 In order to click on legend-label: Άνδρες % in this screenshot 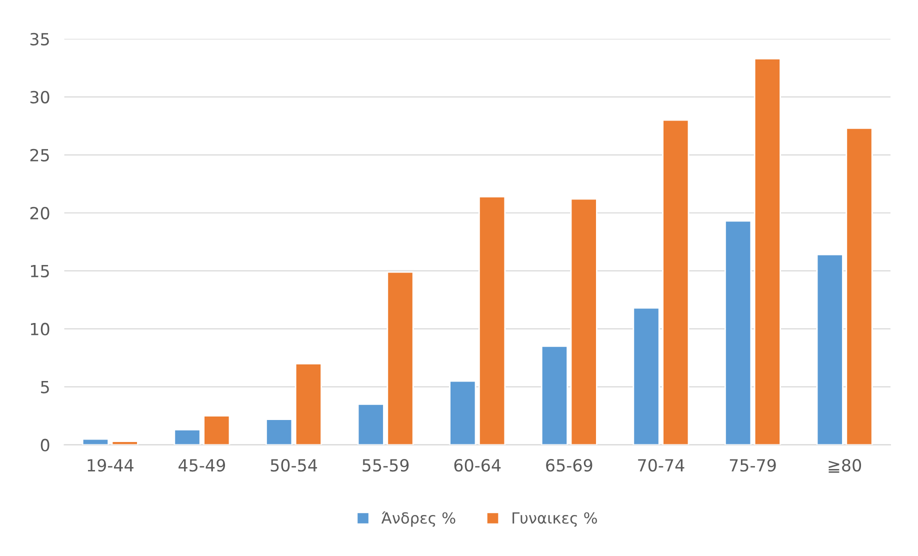, I will do `click(418, 519)`.